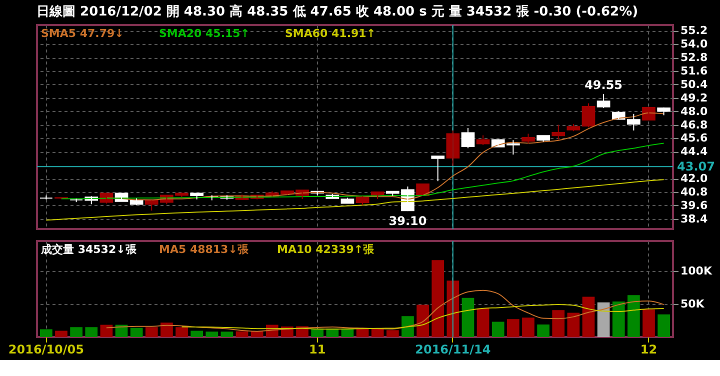 This screenshot has height=376, width=720. What do you see at coordinates (694, 151) in the screenshot?
I see `y-tick-label: 44.4` at bounding box center [694, 151].